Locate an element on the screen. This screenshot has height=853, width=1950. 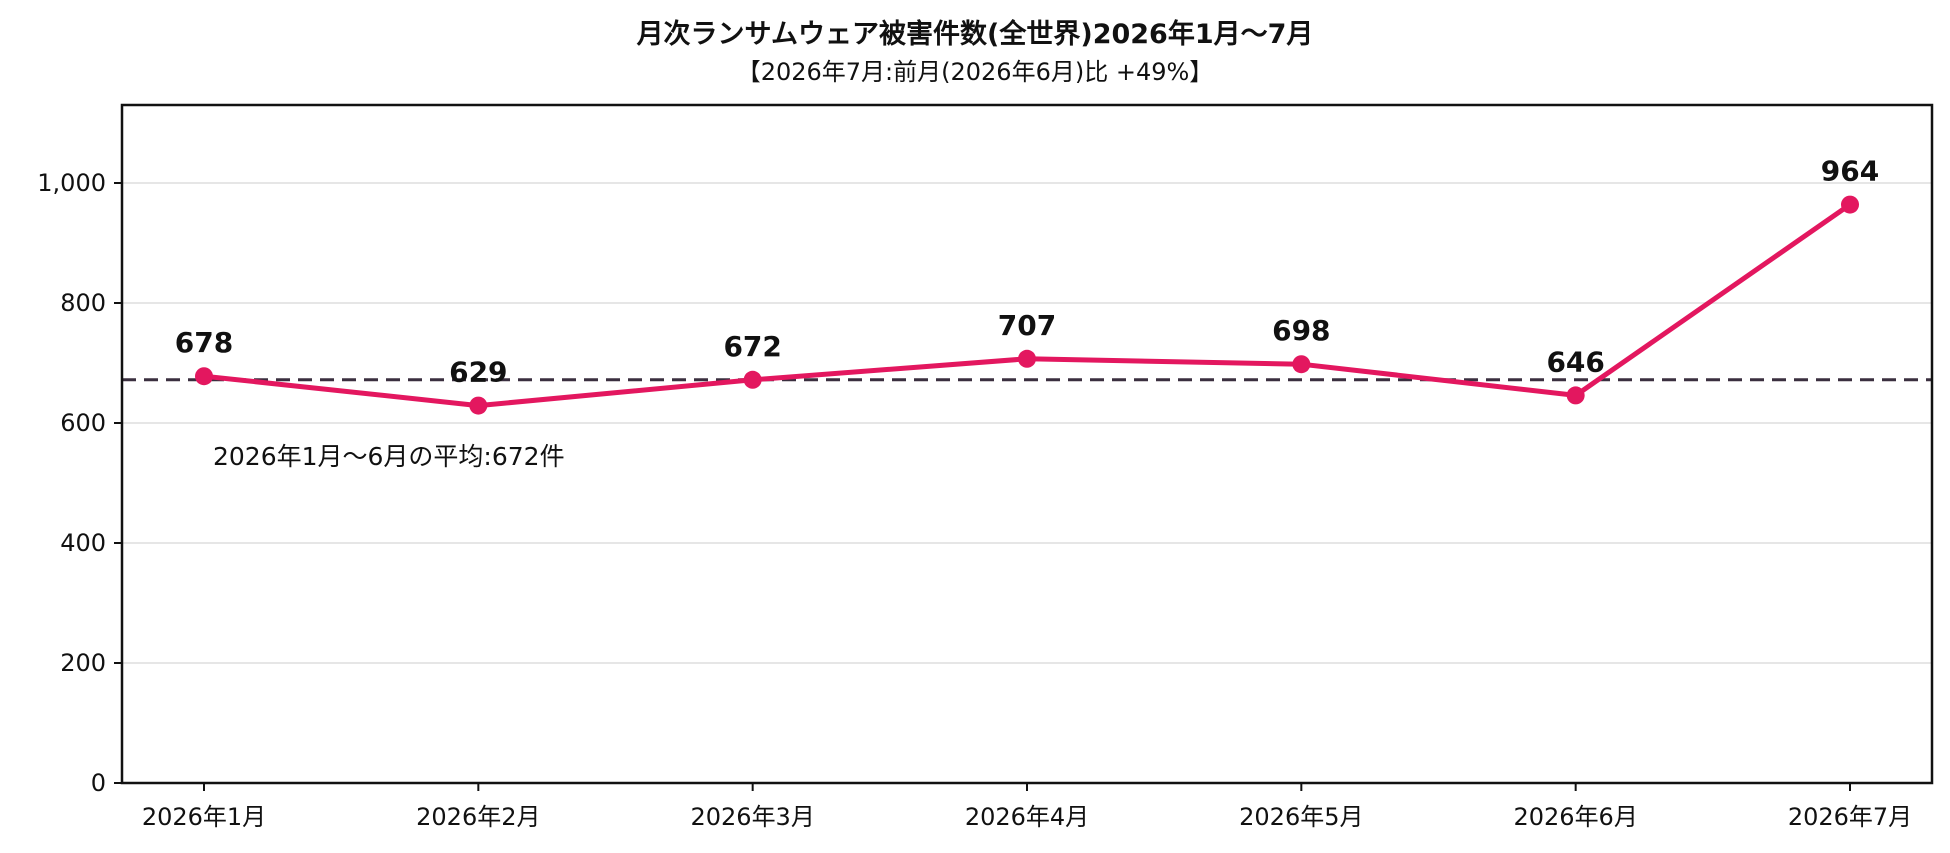
data-label: 964 is located at coordinates (1850, 171).